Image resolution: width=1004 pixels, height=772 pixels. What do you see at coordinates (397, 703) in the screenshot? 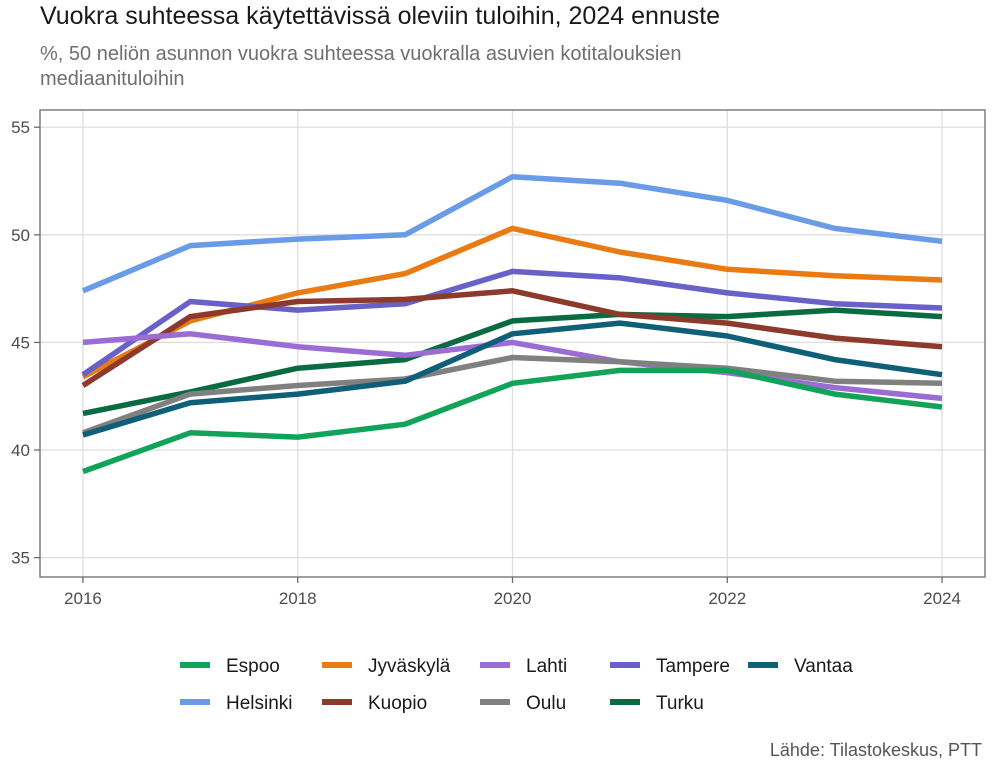
I see `legend-label-kuopio: Kuopio` at bounding box center [397, 703].